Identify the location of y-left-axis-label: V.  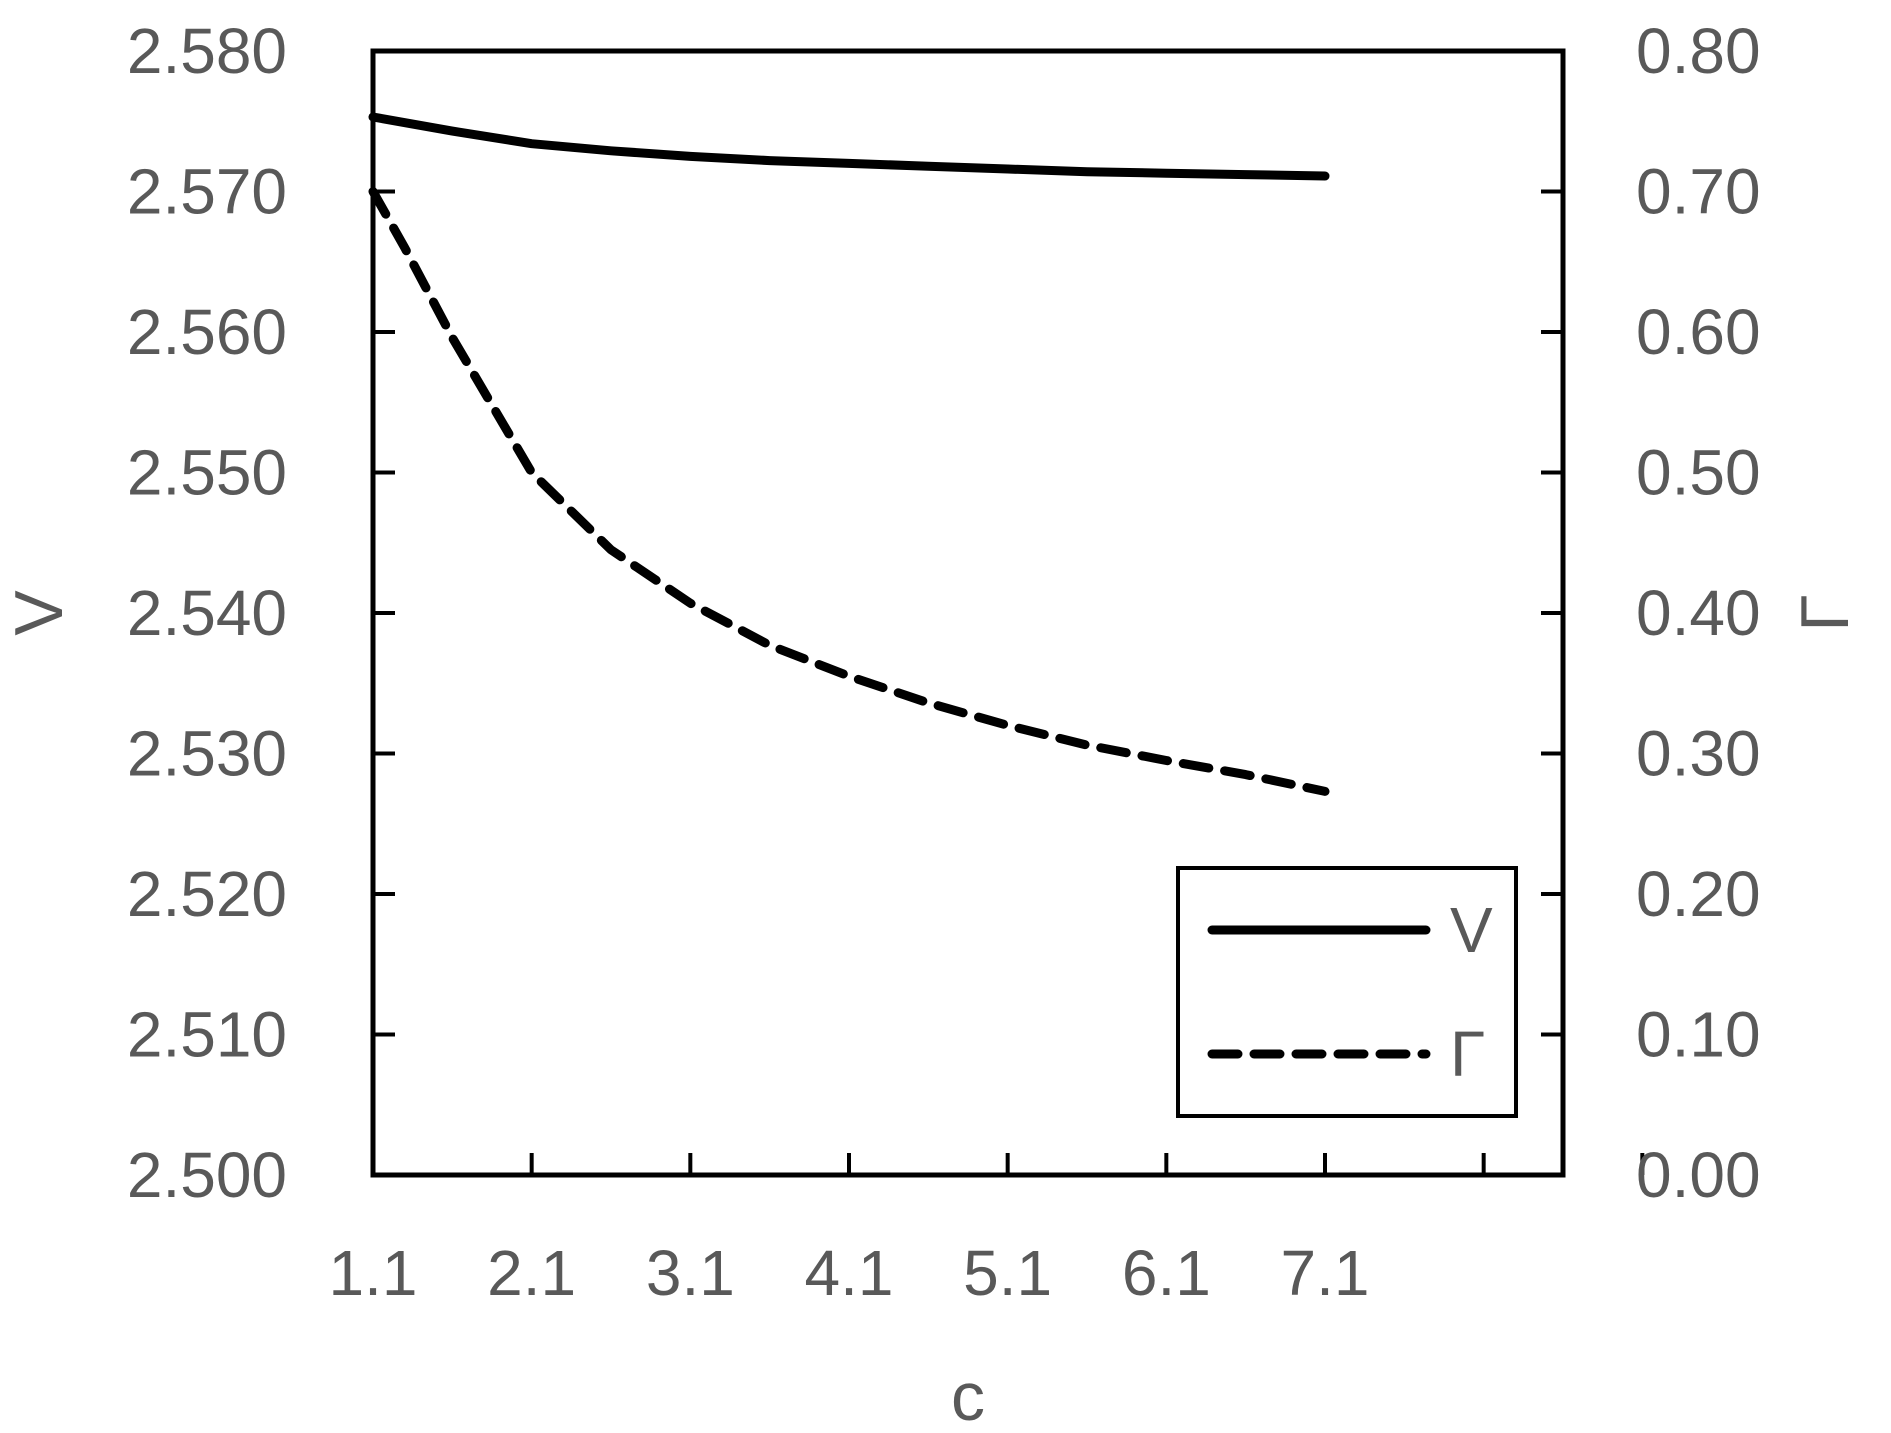
(39, 613).